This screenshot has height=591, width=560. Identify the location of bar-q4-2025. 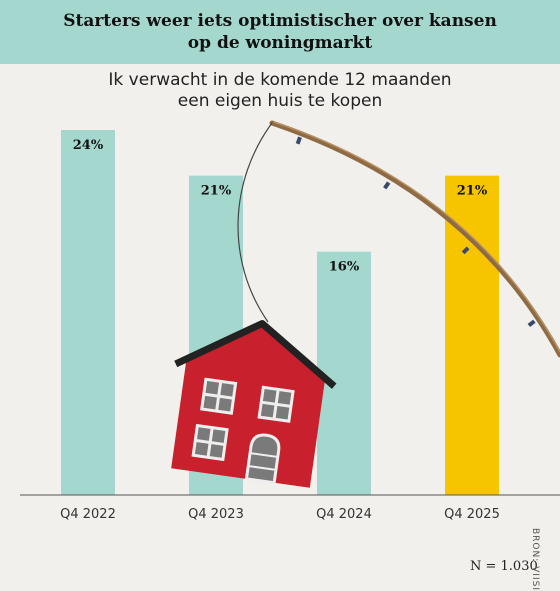
(472, 335).